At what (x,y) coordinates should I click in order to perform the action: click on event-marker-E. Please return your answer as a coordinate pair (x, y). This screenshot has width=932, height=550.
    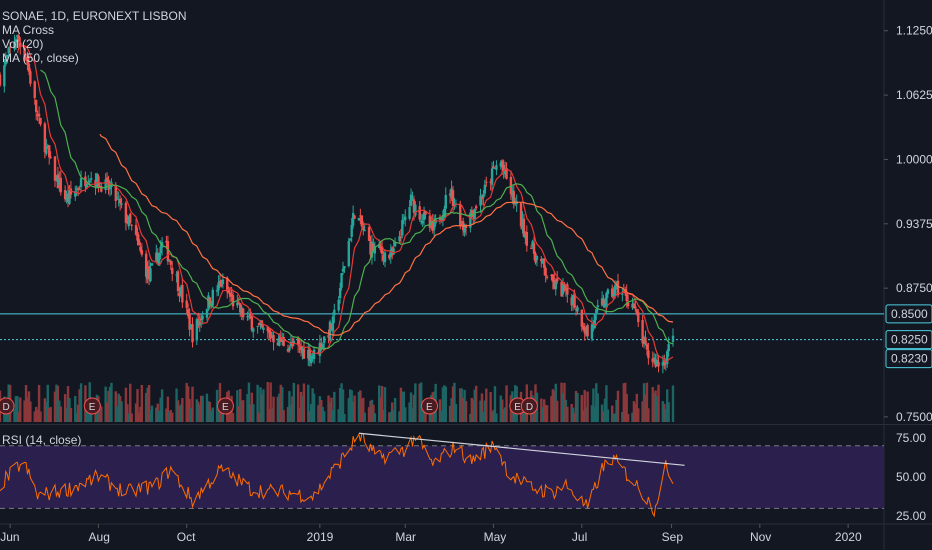
    Looking at the image, I should click on (430, 406).